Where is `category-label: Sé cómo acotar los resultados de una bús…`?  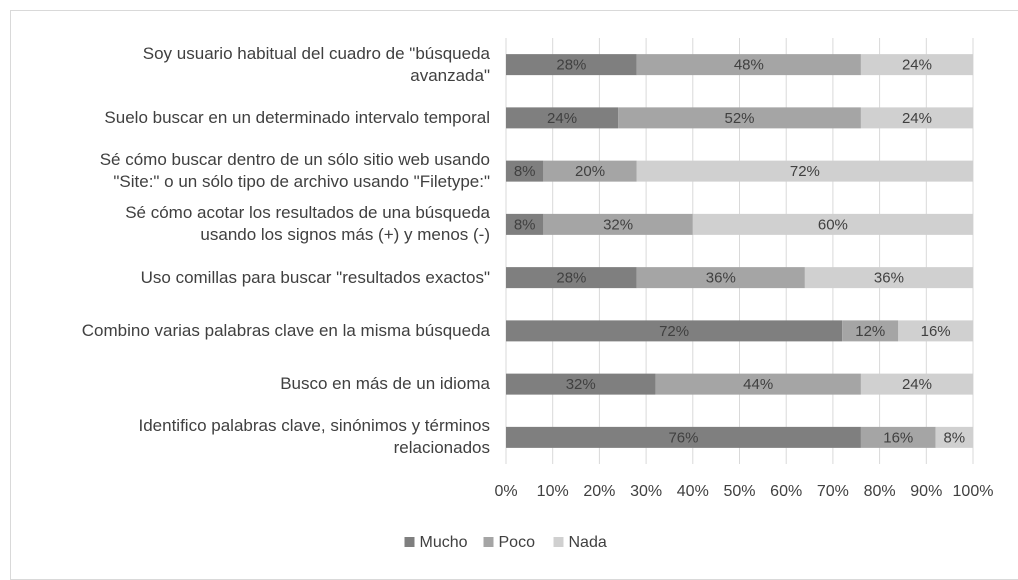 category-label: Sé cómo acotar los resultados de una bús… is located at coordinates (307, 224).